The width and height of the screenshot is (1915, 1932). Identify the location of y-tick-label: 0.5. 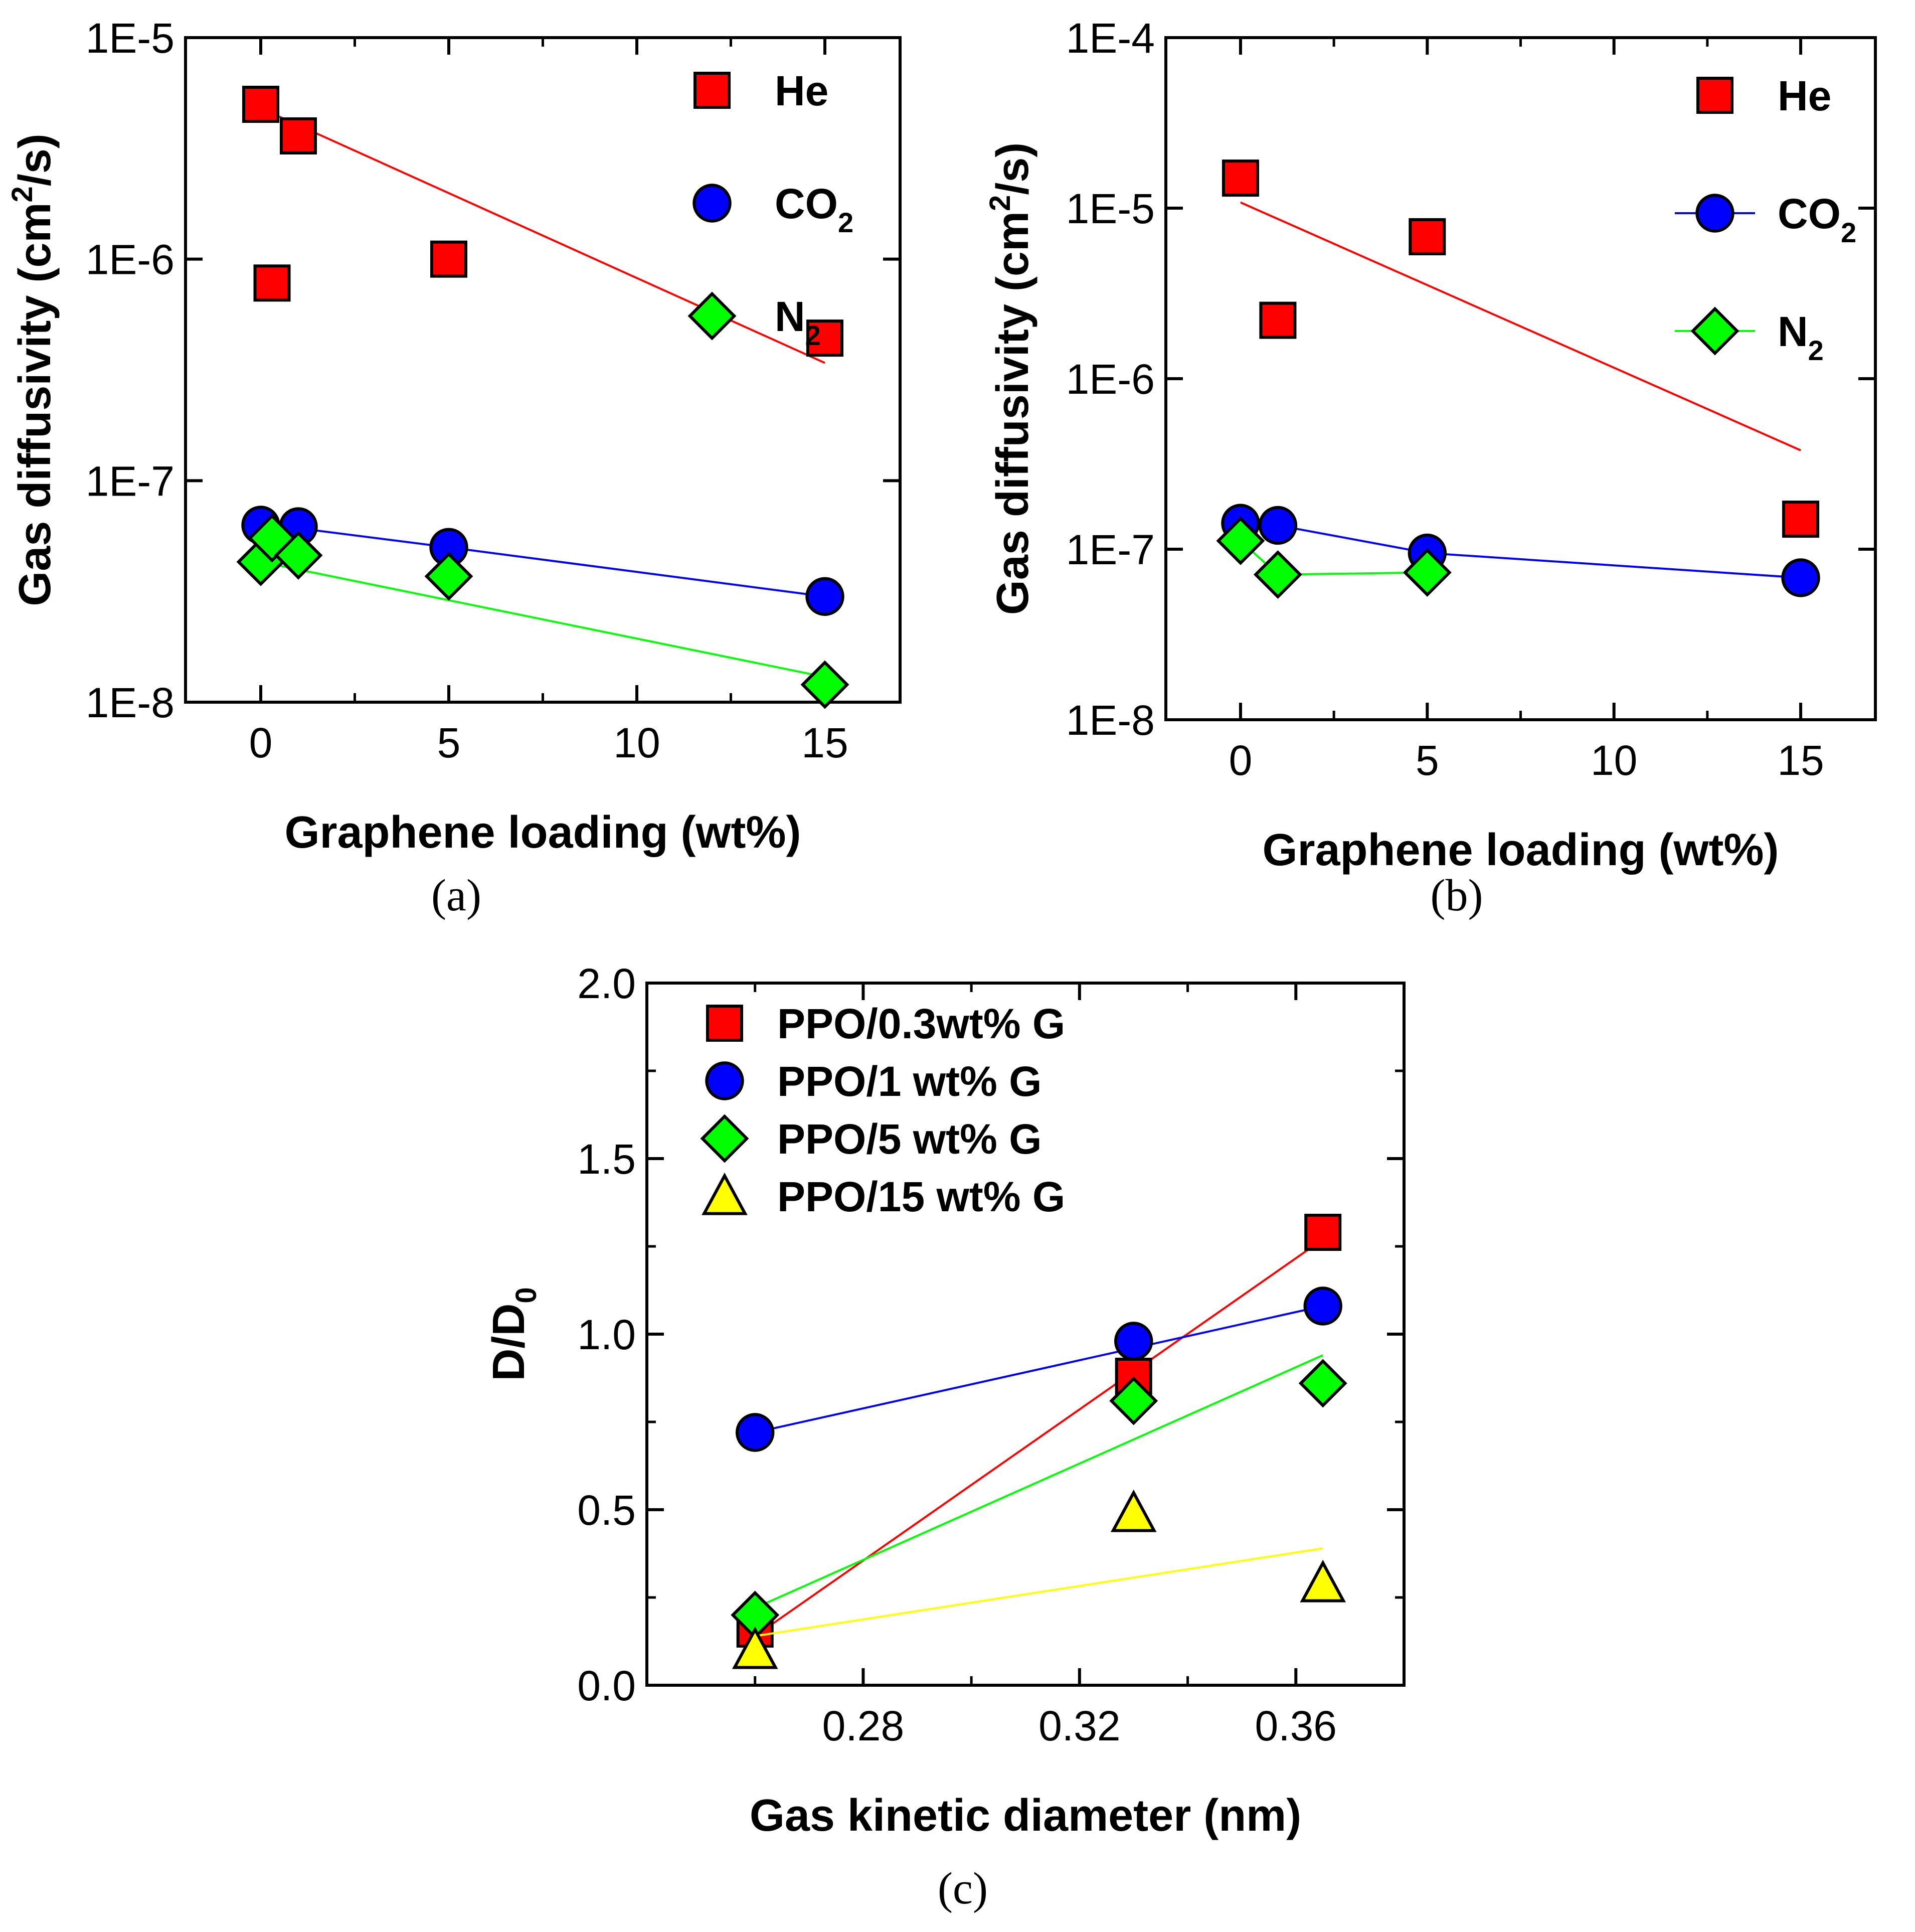
(606, 1510).